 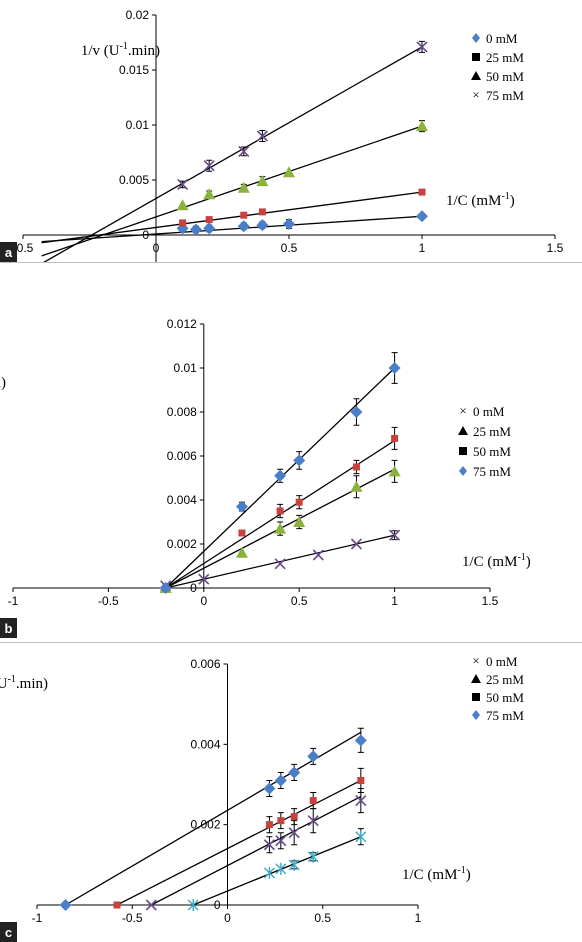 What do you see at coordinates (182, 500) in the screenshot?
I see `y-tick-label: 0.004` at bounding box center [182, 500].